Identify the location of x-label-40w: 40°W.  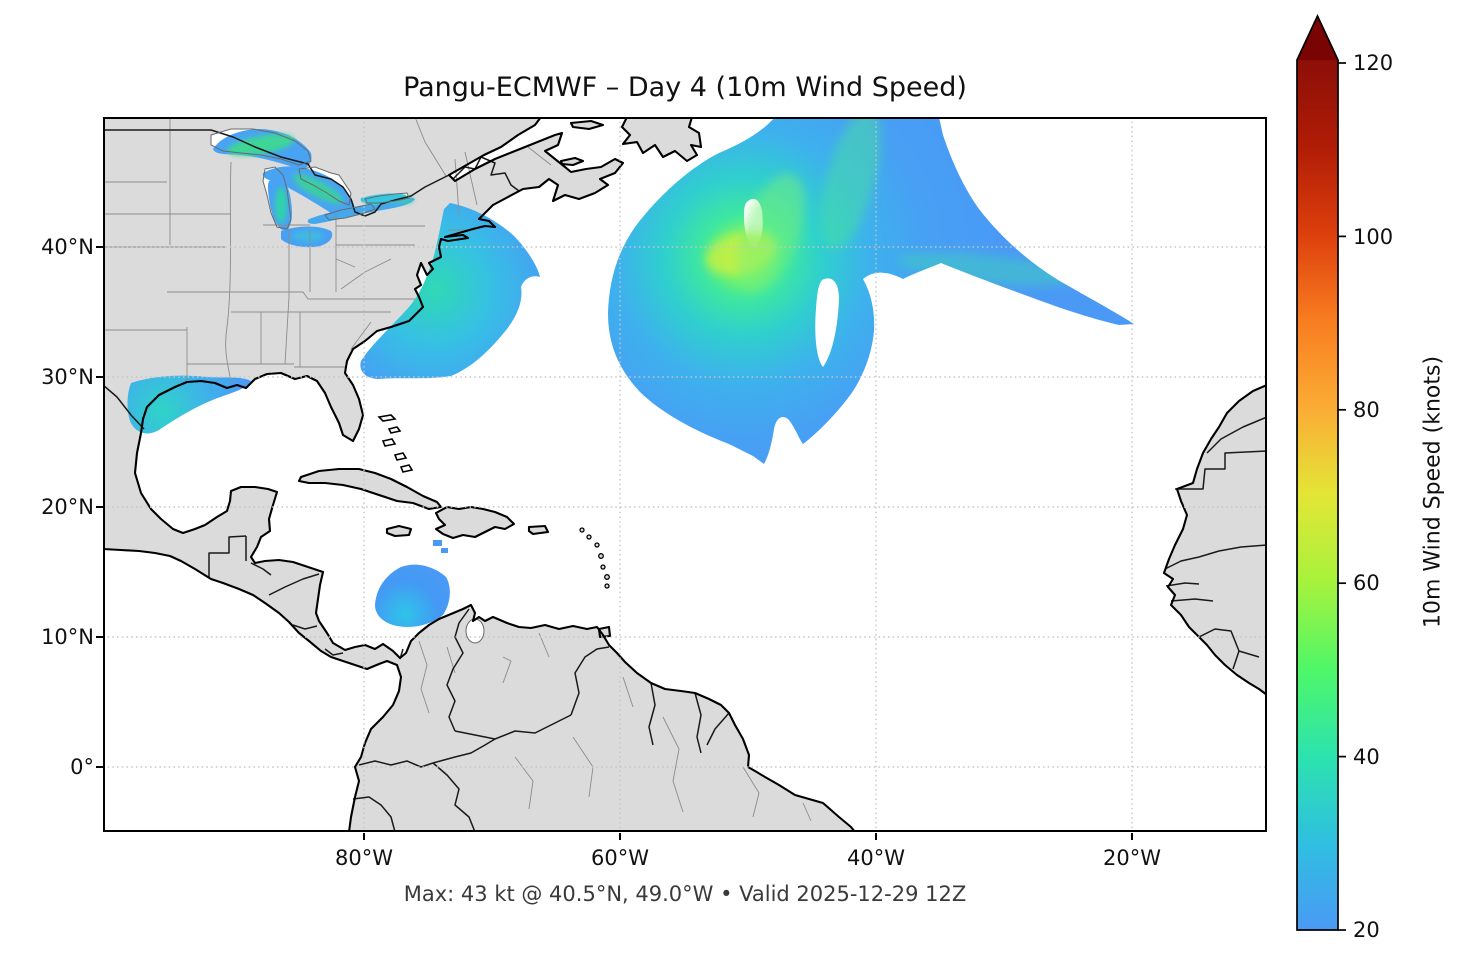
(876, 858).